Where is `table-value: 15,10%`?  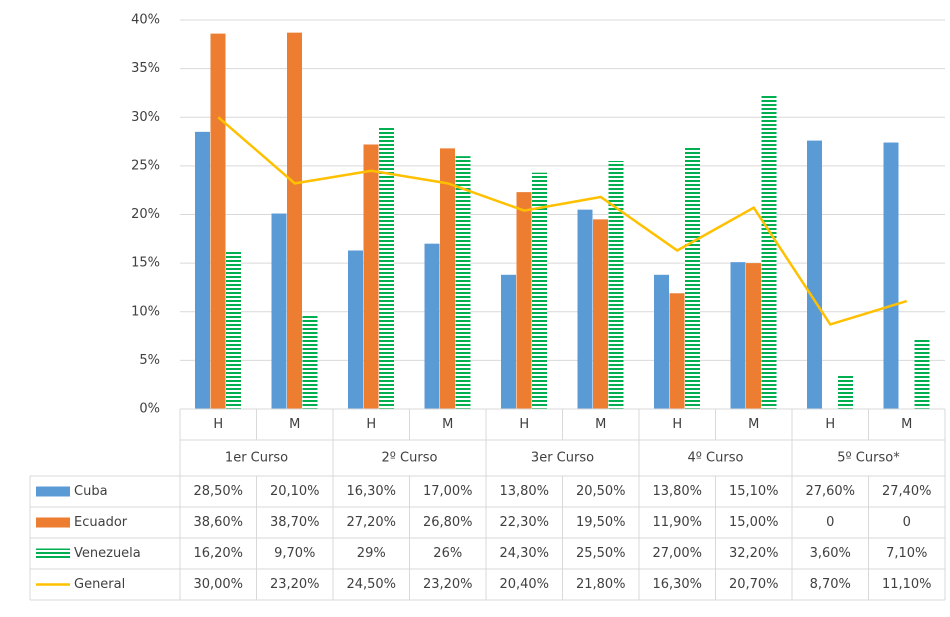
table-value: 15,10% is located at coordinates (754, 491).